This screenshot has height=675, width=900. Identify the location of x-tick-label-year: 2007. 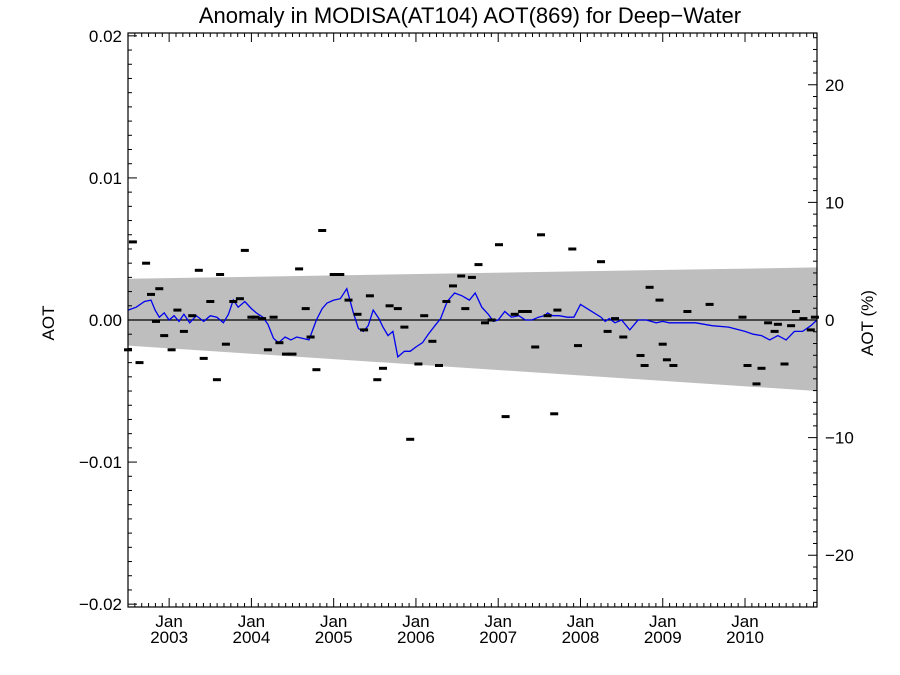
(498, 637).